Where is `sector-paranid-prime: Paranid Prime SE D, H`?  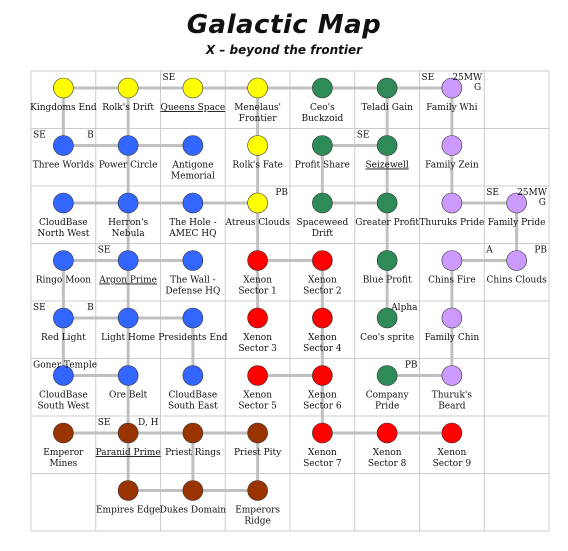 sector-paranid-prime: Paranid Prime SE D, H is located at coordinates (128, 438).